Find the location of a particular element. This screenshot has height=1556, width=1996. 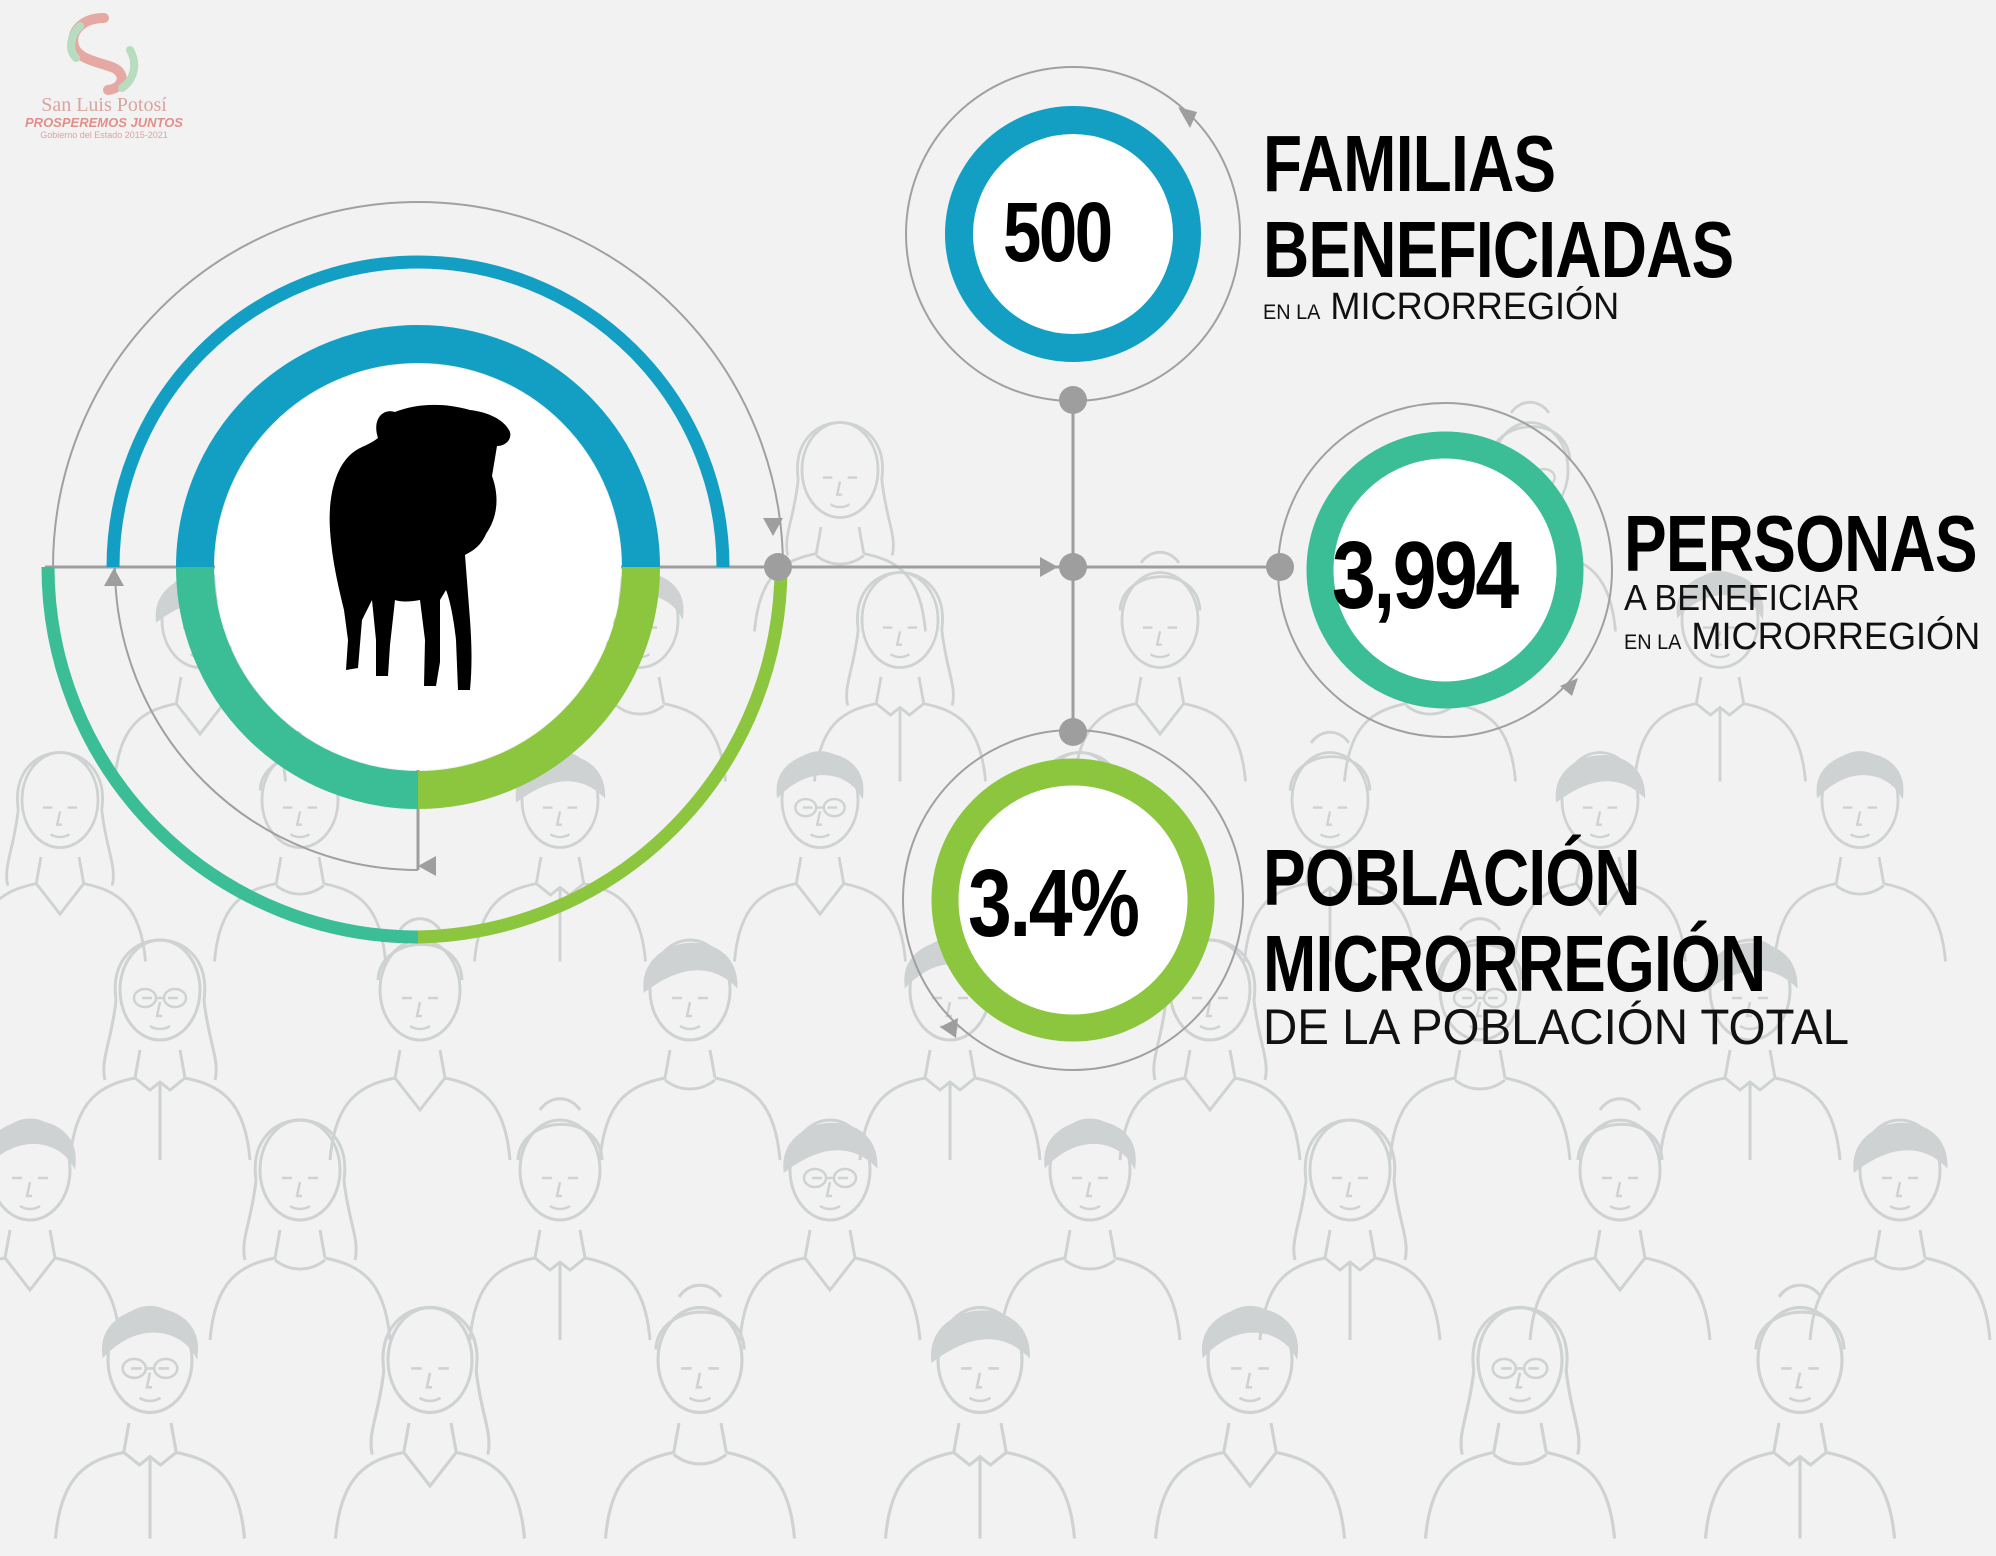

familias-subtitle: EN LA MICRORREGIÓN is located at coordinates (1441, 307).